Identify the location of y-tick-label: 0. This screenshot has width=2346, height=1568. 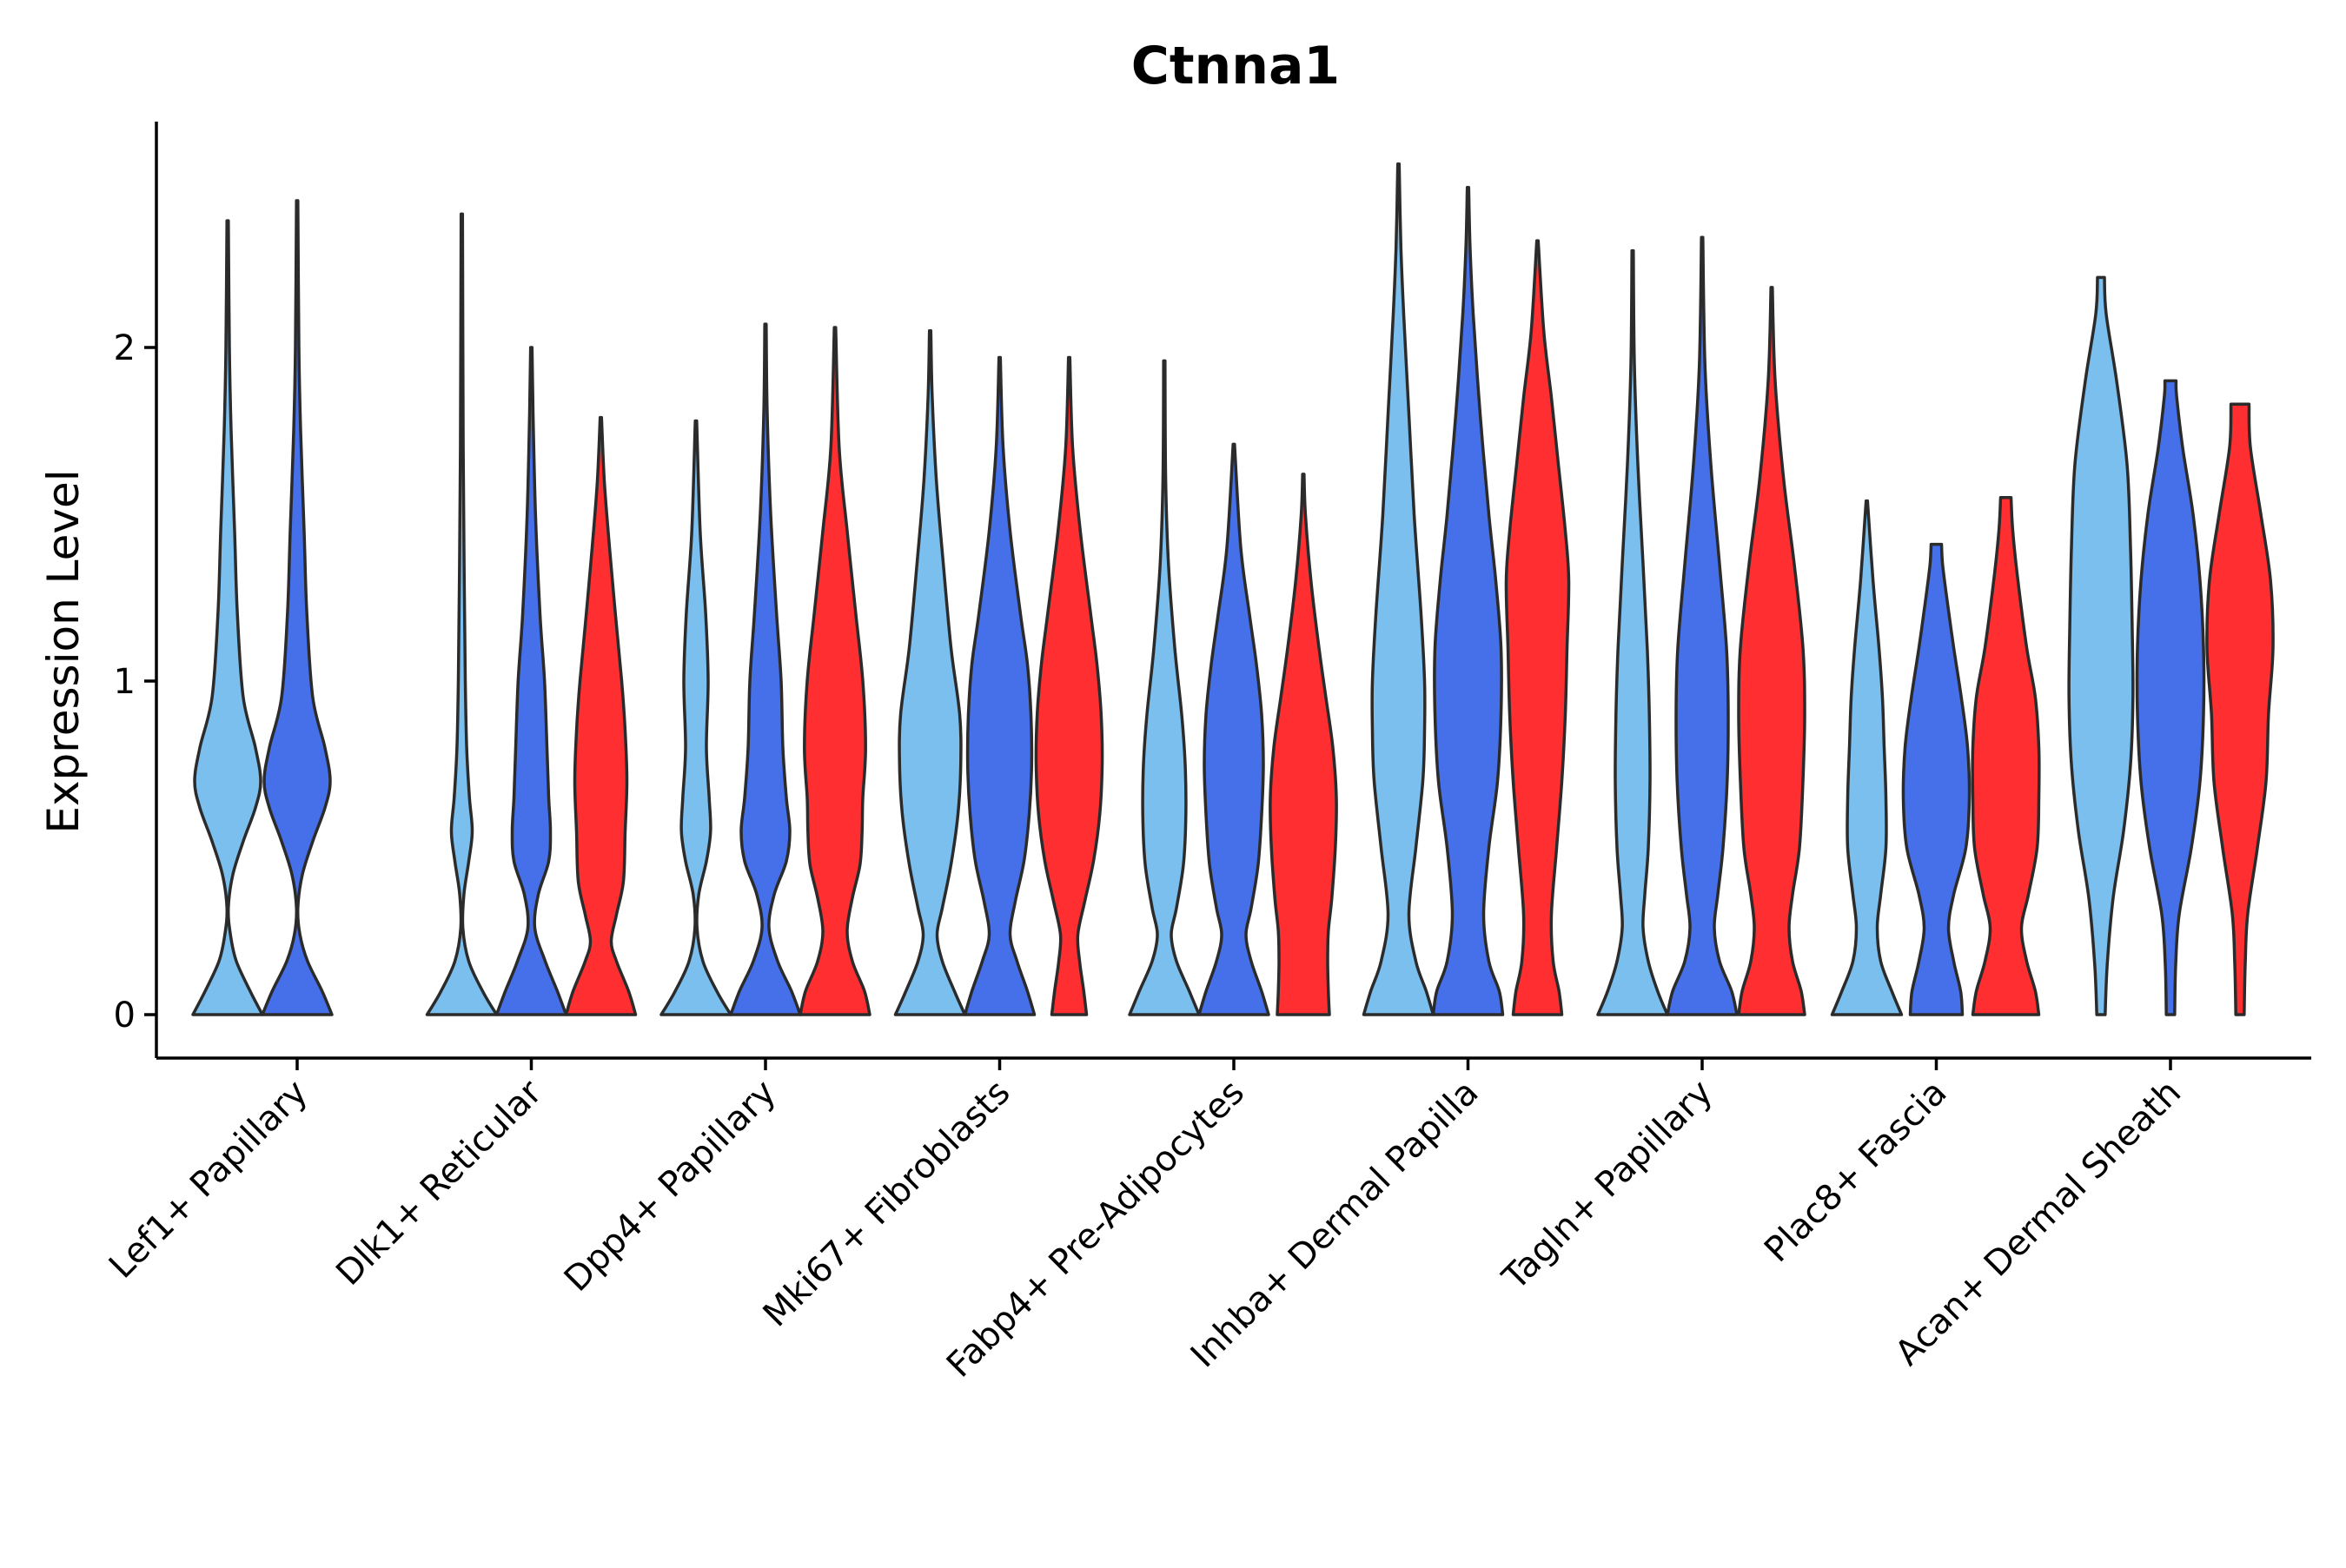
(125, 1015).